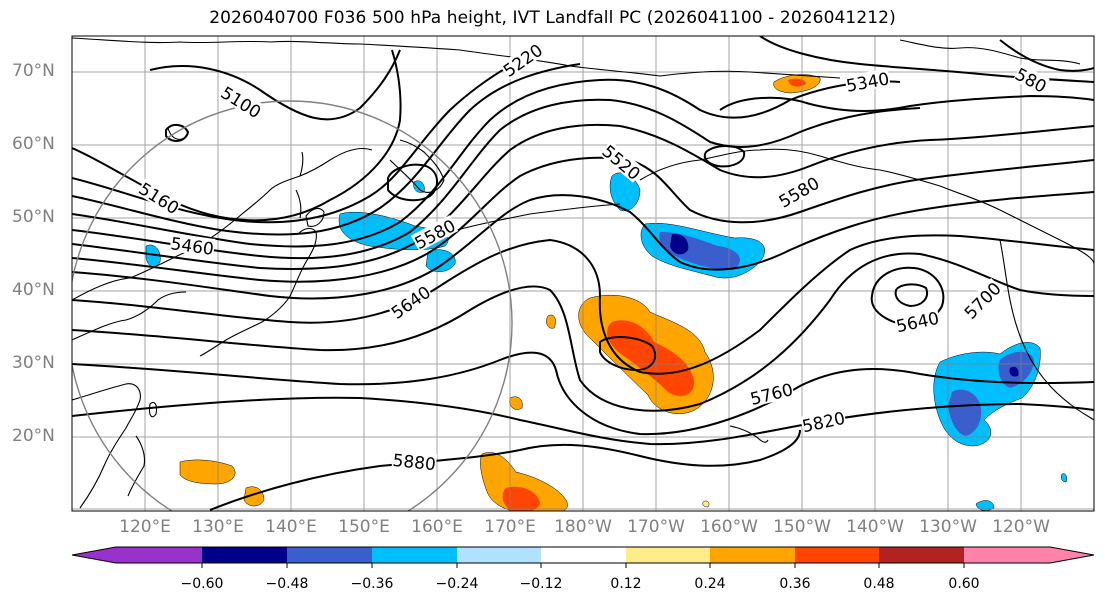 This screenshot has height=604, width=1105. Describe the element at coordinates (414, 463) in the screenshot. I see `contour-label-5880: 5880` at that location.